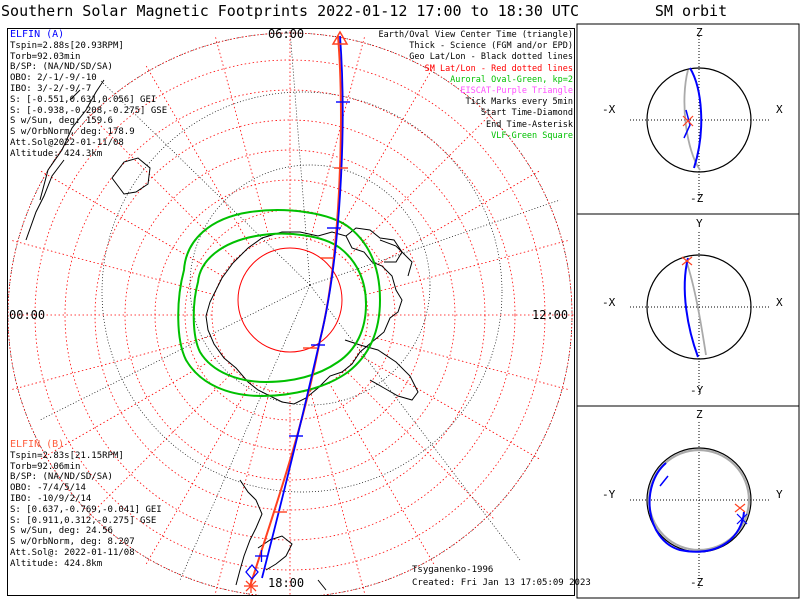  I want to click on elfin-a-info-line: Att.Sol@2022-01-11/08, so click(67, 142).